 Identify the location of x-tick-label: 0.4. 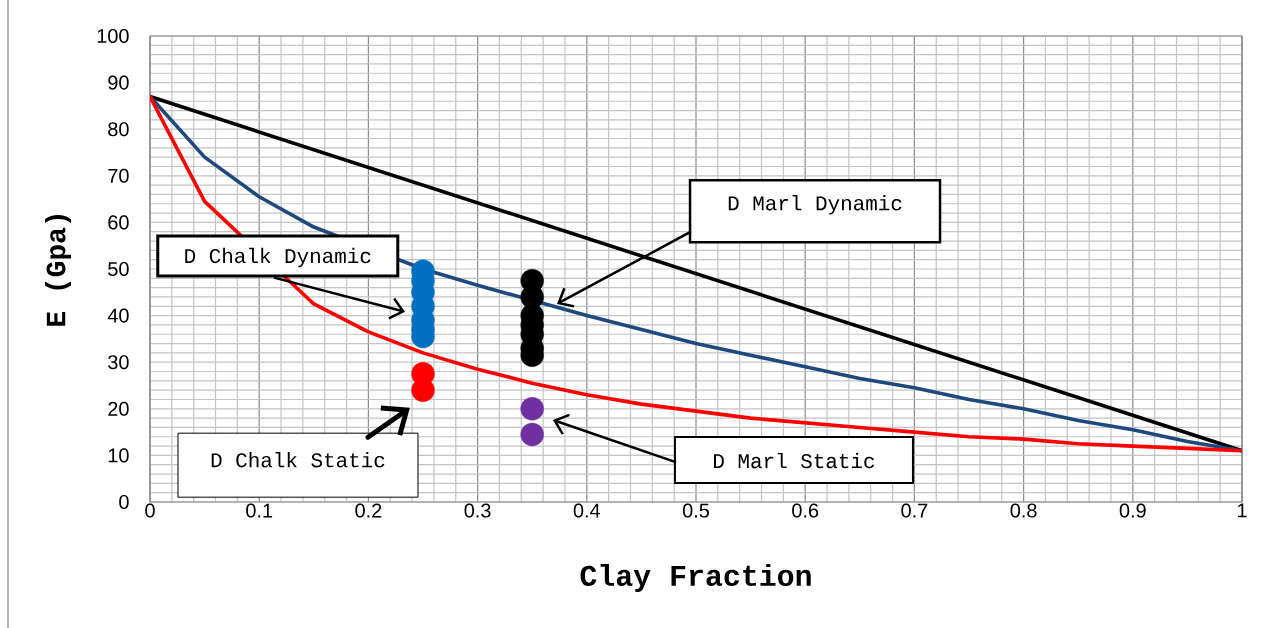
(587, 510).